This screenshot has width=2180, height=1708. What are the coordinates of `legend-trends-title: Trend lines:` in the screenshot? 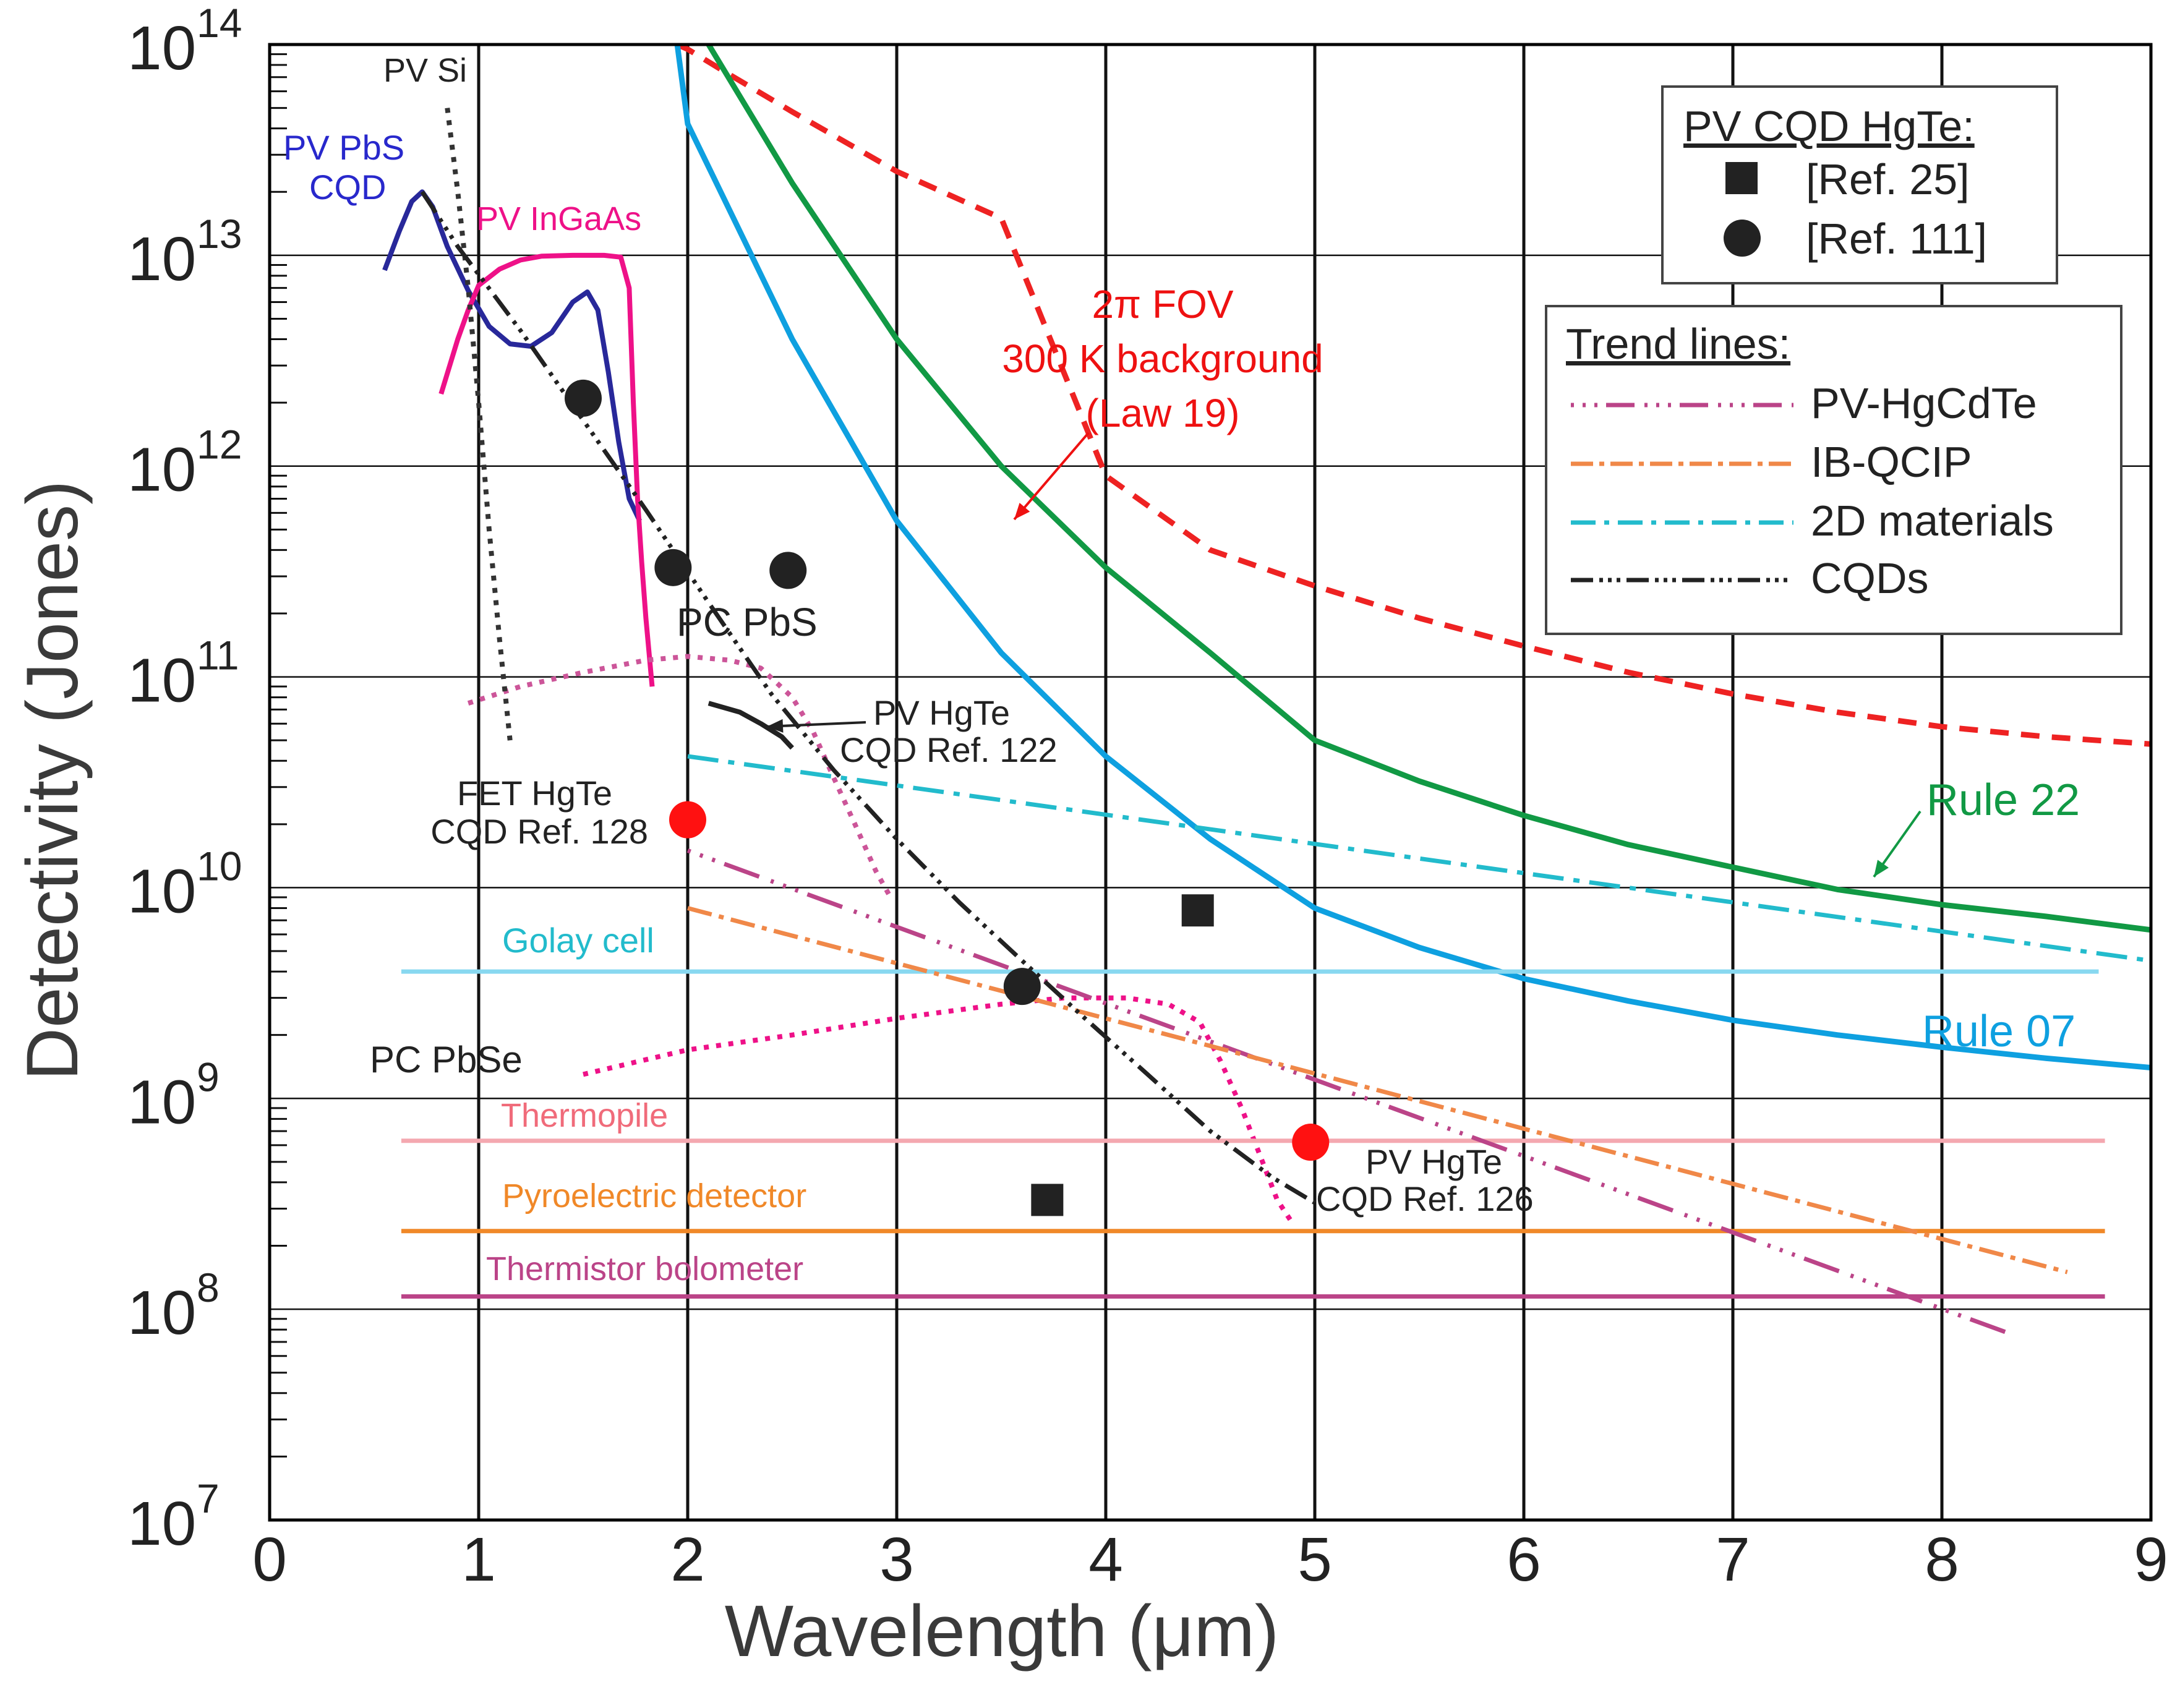 It's located at (1678, 344).